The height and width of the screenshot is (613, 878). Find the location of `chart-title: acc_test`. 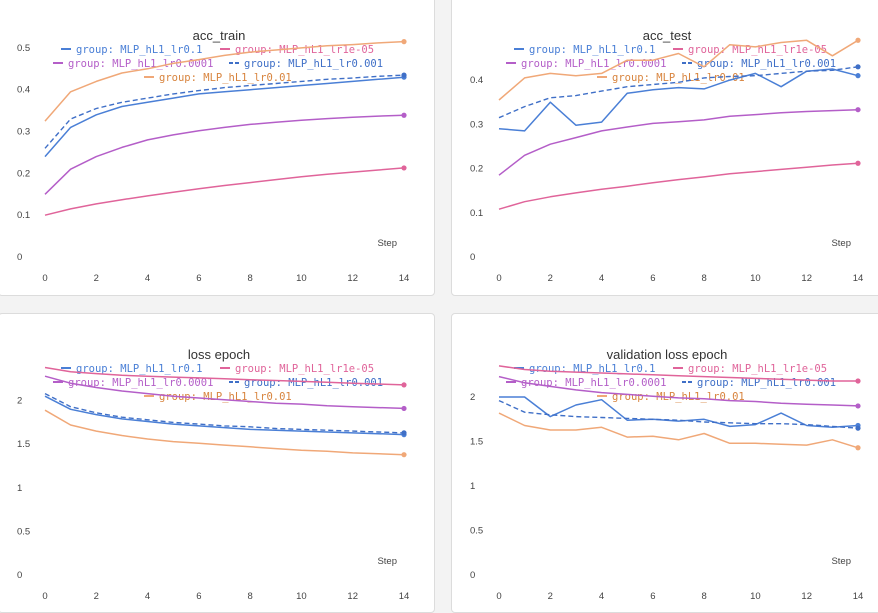

chart-title: acc_test is located at coordinates (667, 35).